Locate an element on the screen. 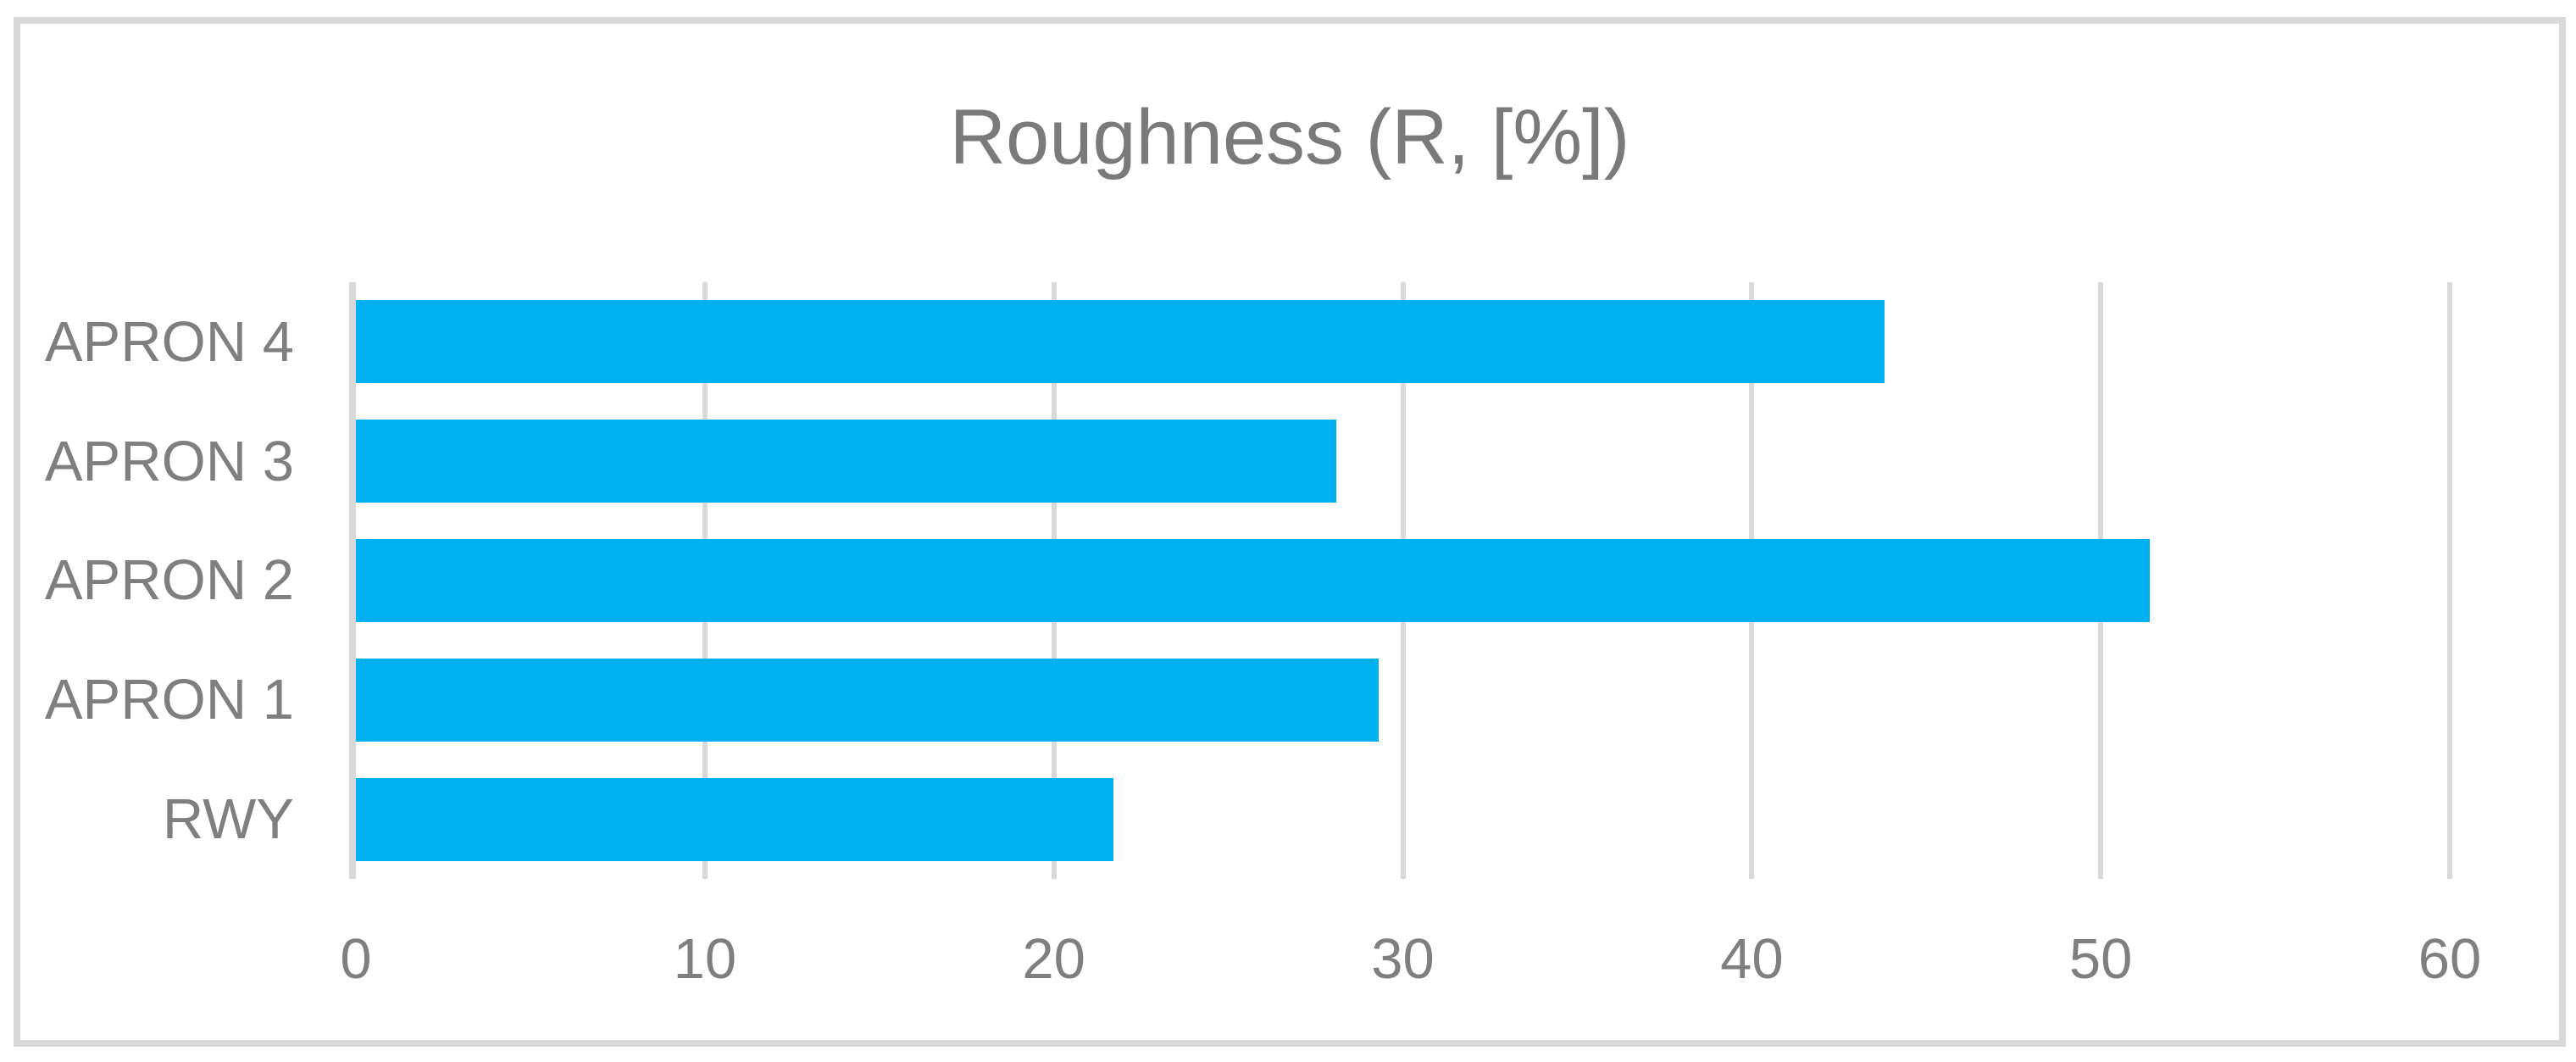 The height and width of the screenshot is (1062, 2576). category-label: APRON 1 is located at coordinates (169, 700).